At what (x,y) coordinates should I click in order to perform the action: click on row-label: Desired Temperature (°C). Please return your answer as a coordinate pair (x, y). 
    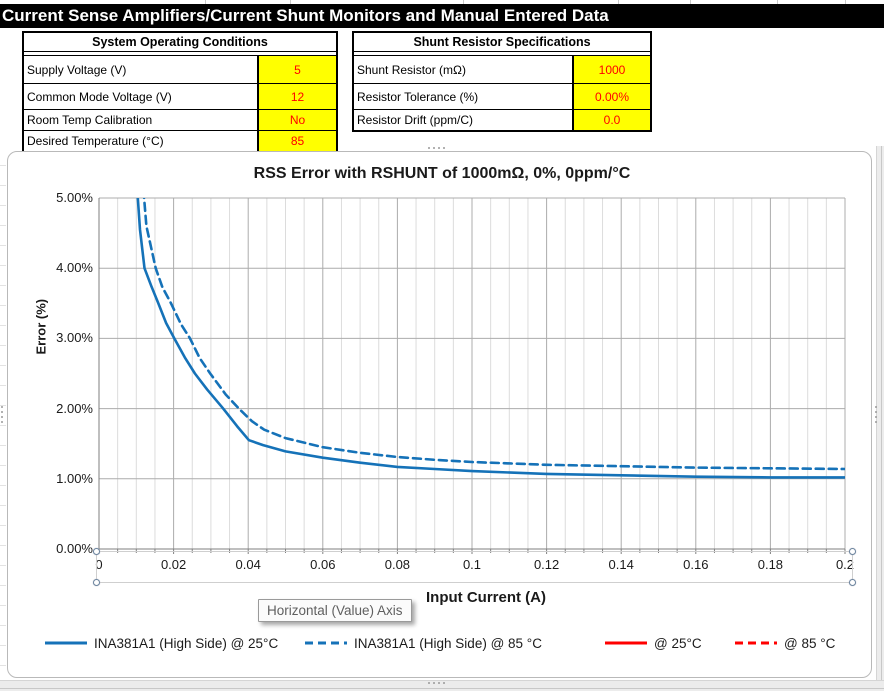
    Looking at the image, I should click on (95, 141).